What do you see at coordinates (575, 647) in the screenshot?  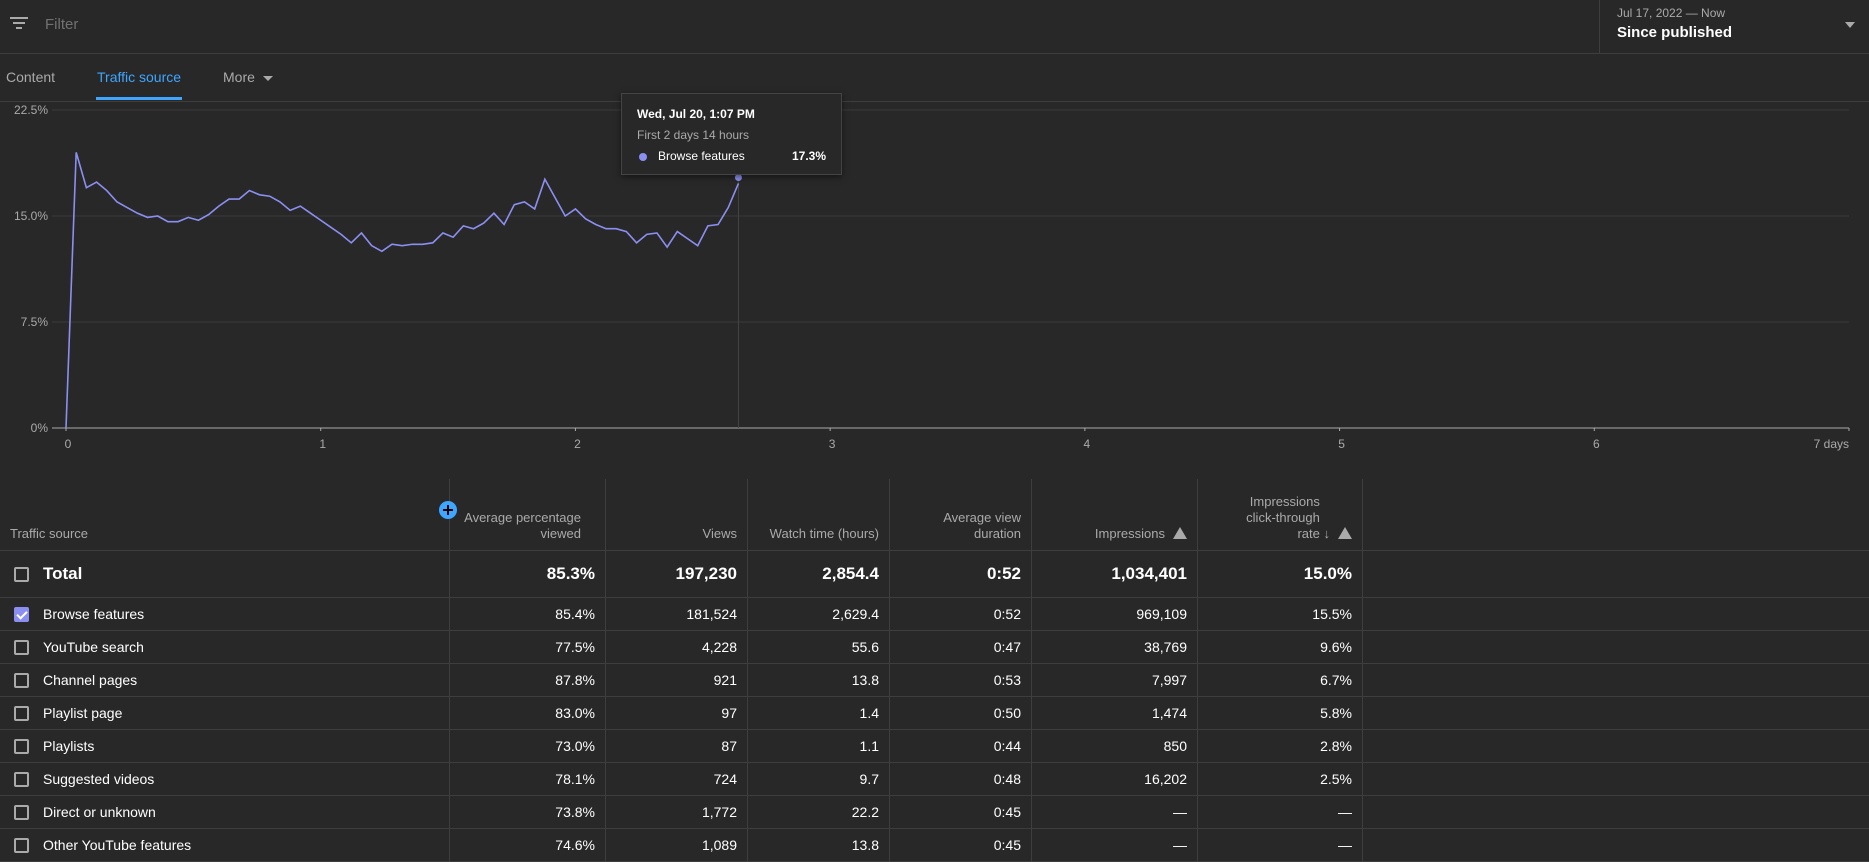 I see `cell-text: 77.5%` at bounding box center [575, 647].